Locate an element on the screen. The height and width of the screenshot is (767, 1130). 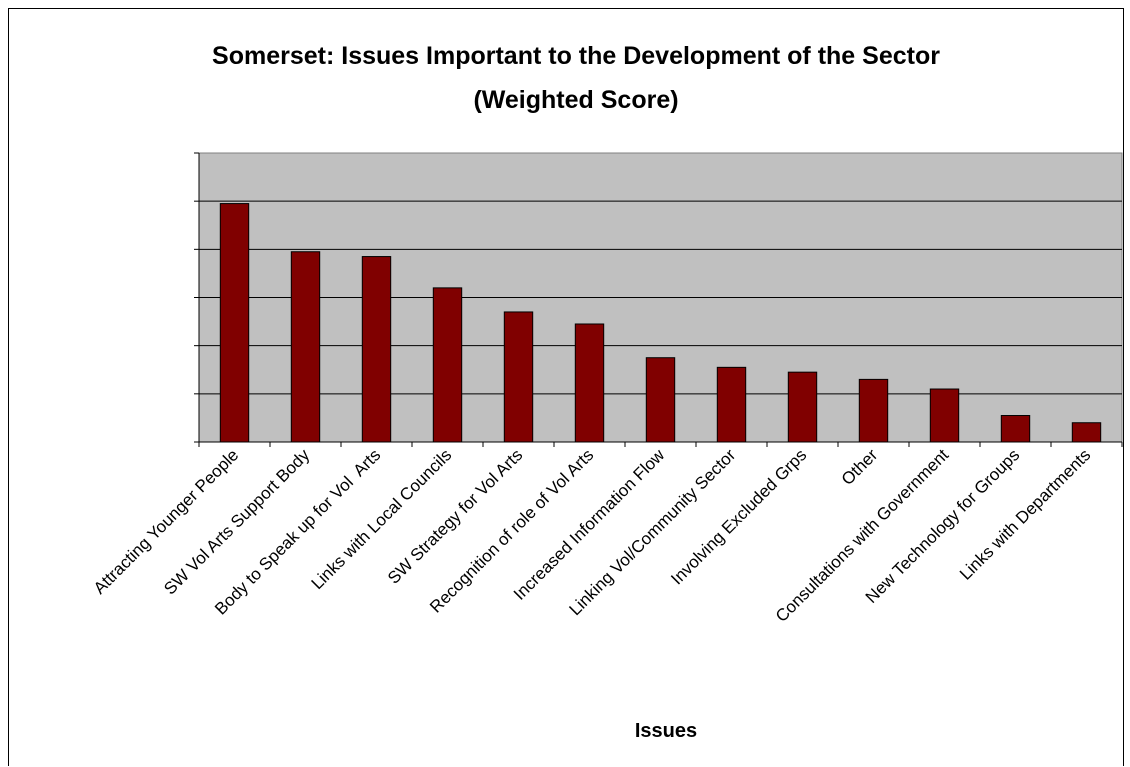
x-tick-label: Links with Departments is located at coordinates (1025, 514).